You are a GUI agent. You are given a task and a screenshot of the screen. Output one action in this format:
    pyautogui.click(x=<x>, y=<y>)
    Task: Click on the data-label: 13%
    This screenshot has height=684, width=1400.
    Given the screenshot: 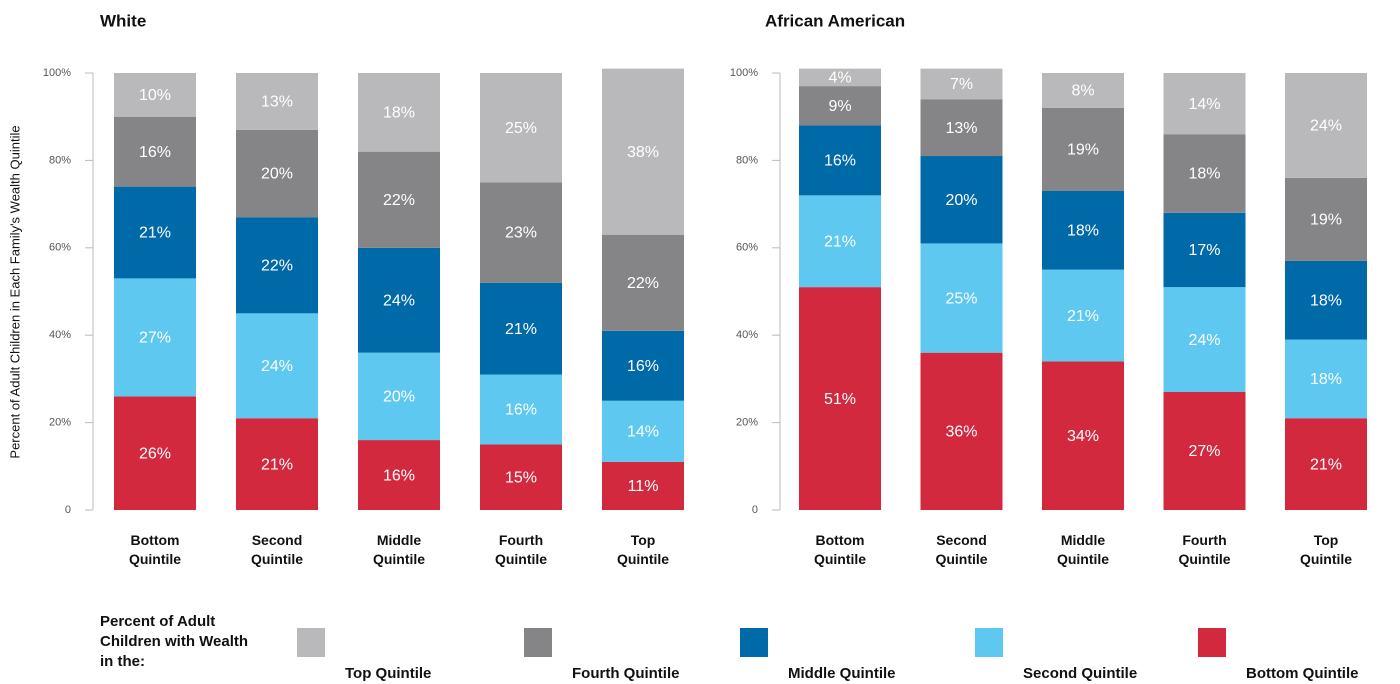 What is the action you would take?
    pyautogui.click(x=961, y=128)
    